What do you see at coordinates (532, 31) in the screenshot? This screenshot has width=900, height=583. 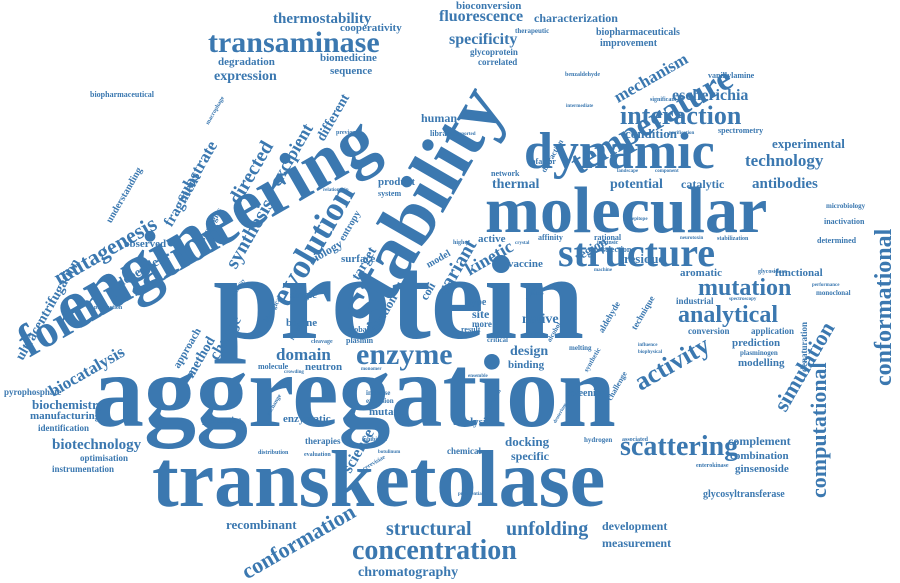 I see `word-therapeutic: therapeutic` at bounding box center [532, 31].